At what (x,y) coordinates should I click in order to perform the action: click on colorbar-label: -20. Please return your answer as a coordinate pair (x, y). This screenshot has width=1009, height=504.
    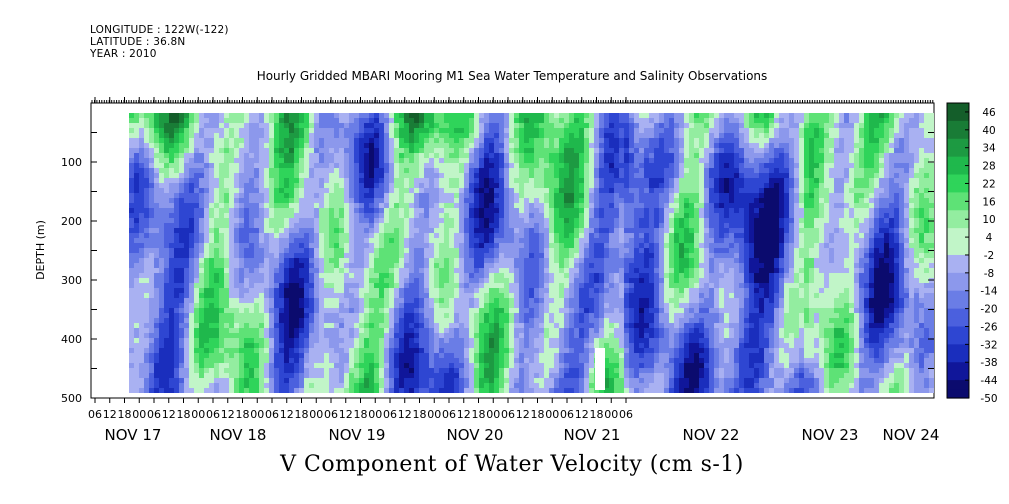
    Looking at the image, I should click on (988, 310).